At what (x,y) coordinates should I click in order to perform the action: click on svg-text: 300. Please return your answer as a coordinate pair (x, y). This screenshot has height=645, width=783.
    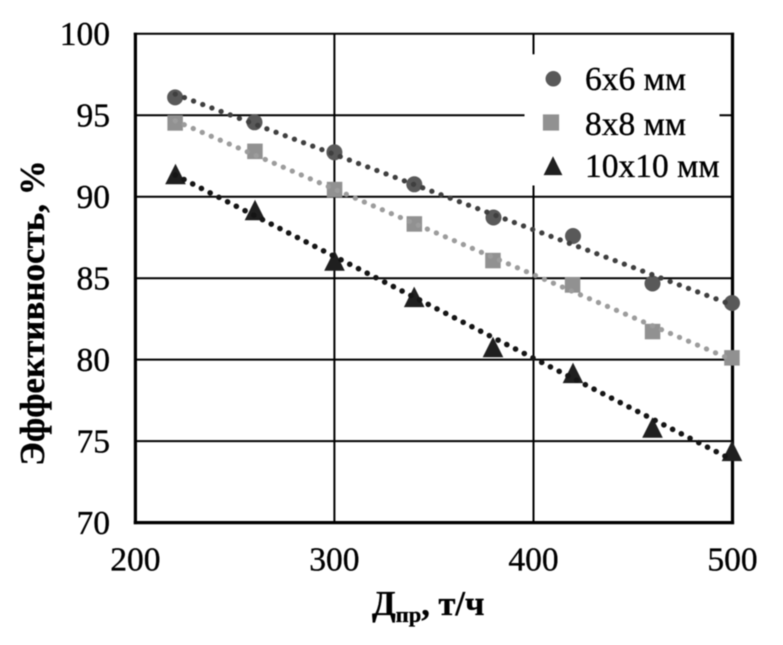
    Looking at the image, I should click on (334, 560).